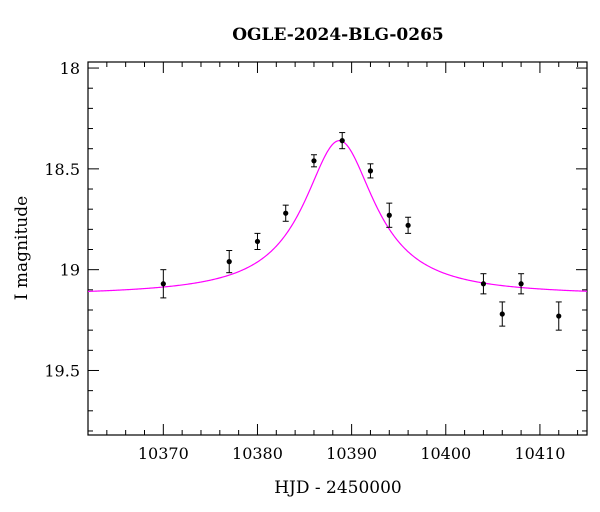 Image resolution: width=600 pixels, height=512 pixels. I want to click on y-axis-label: I magnitude, so click(22, 248).